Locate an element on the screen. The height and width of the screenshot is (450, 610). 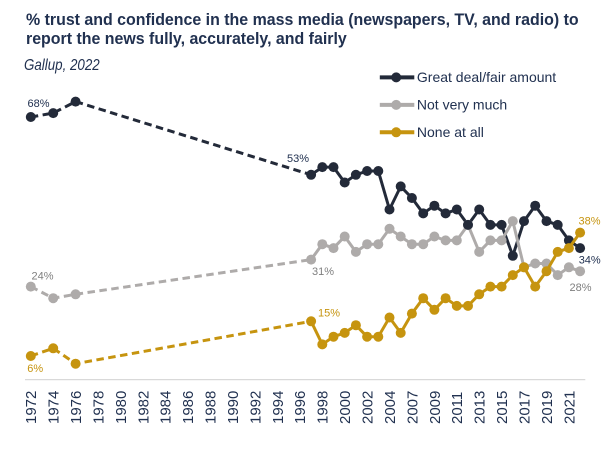
svg-text: 1988 is located at coordinates (211, 407).